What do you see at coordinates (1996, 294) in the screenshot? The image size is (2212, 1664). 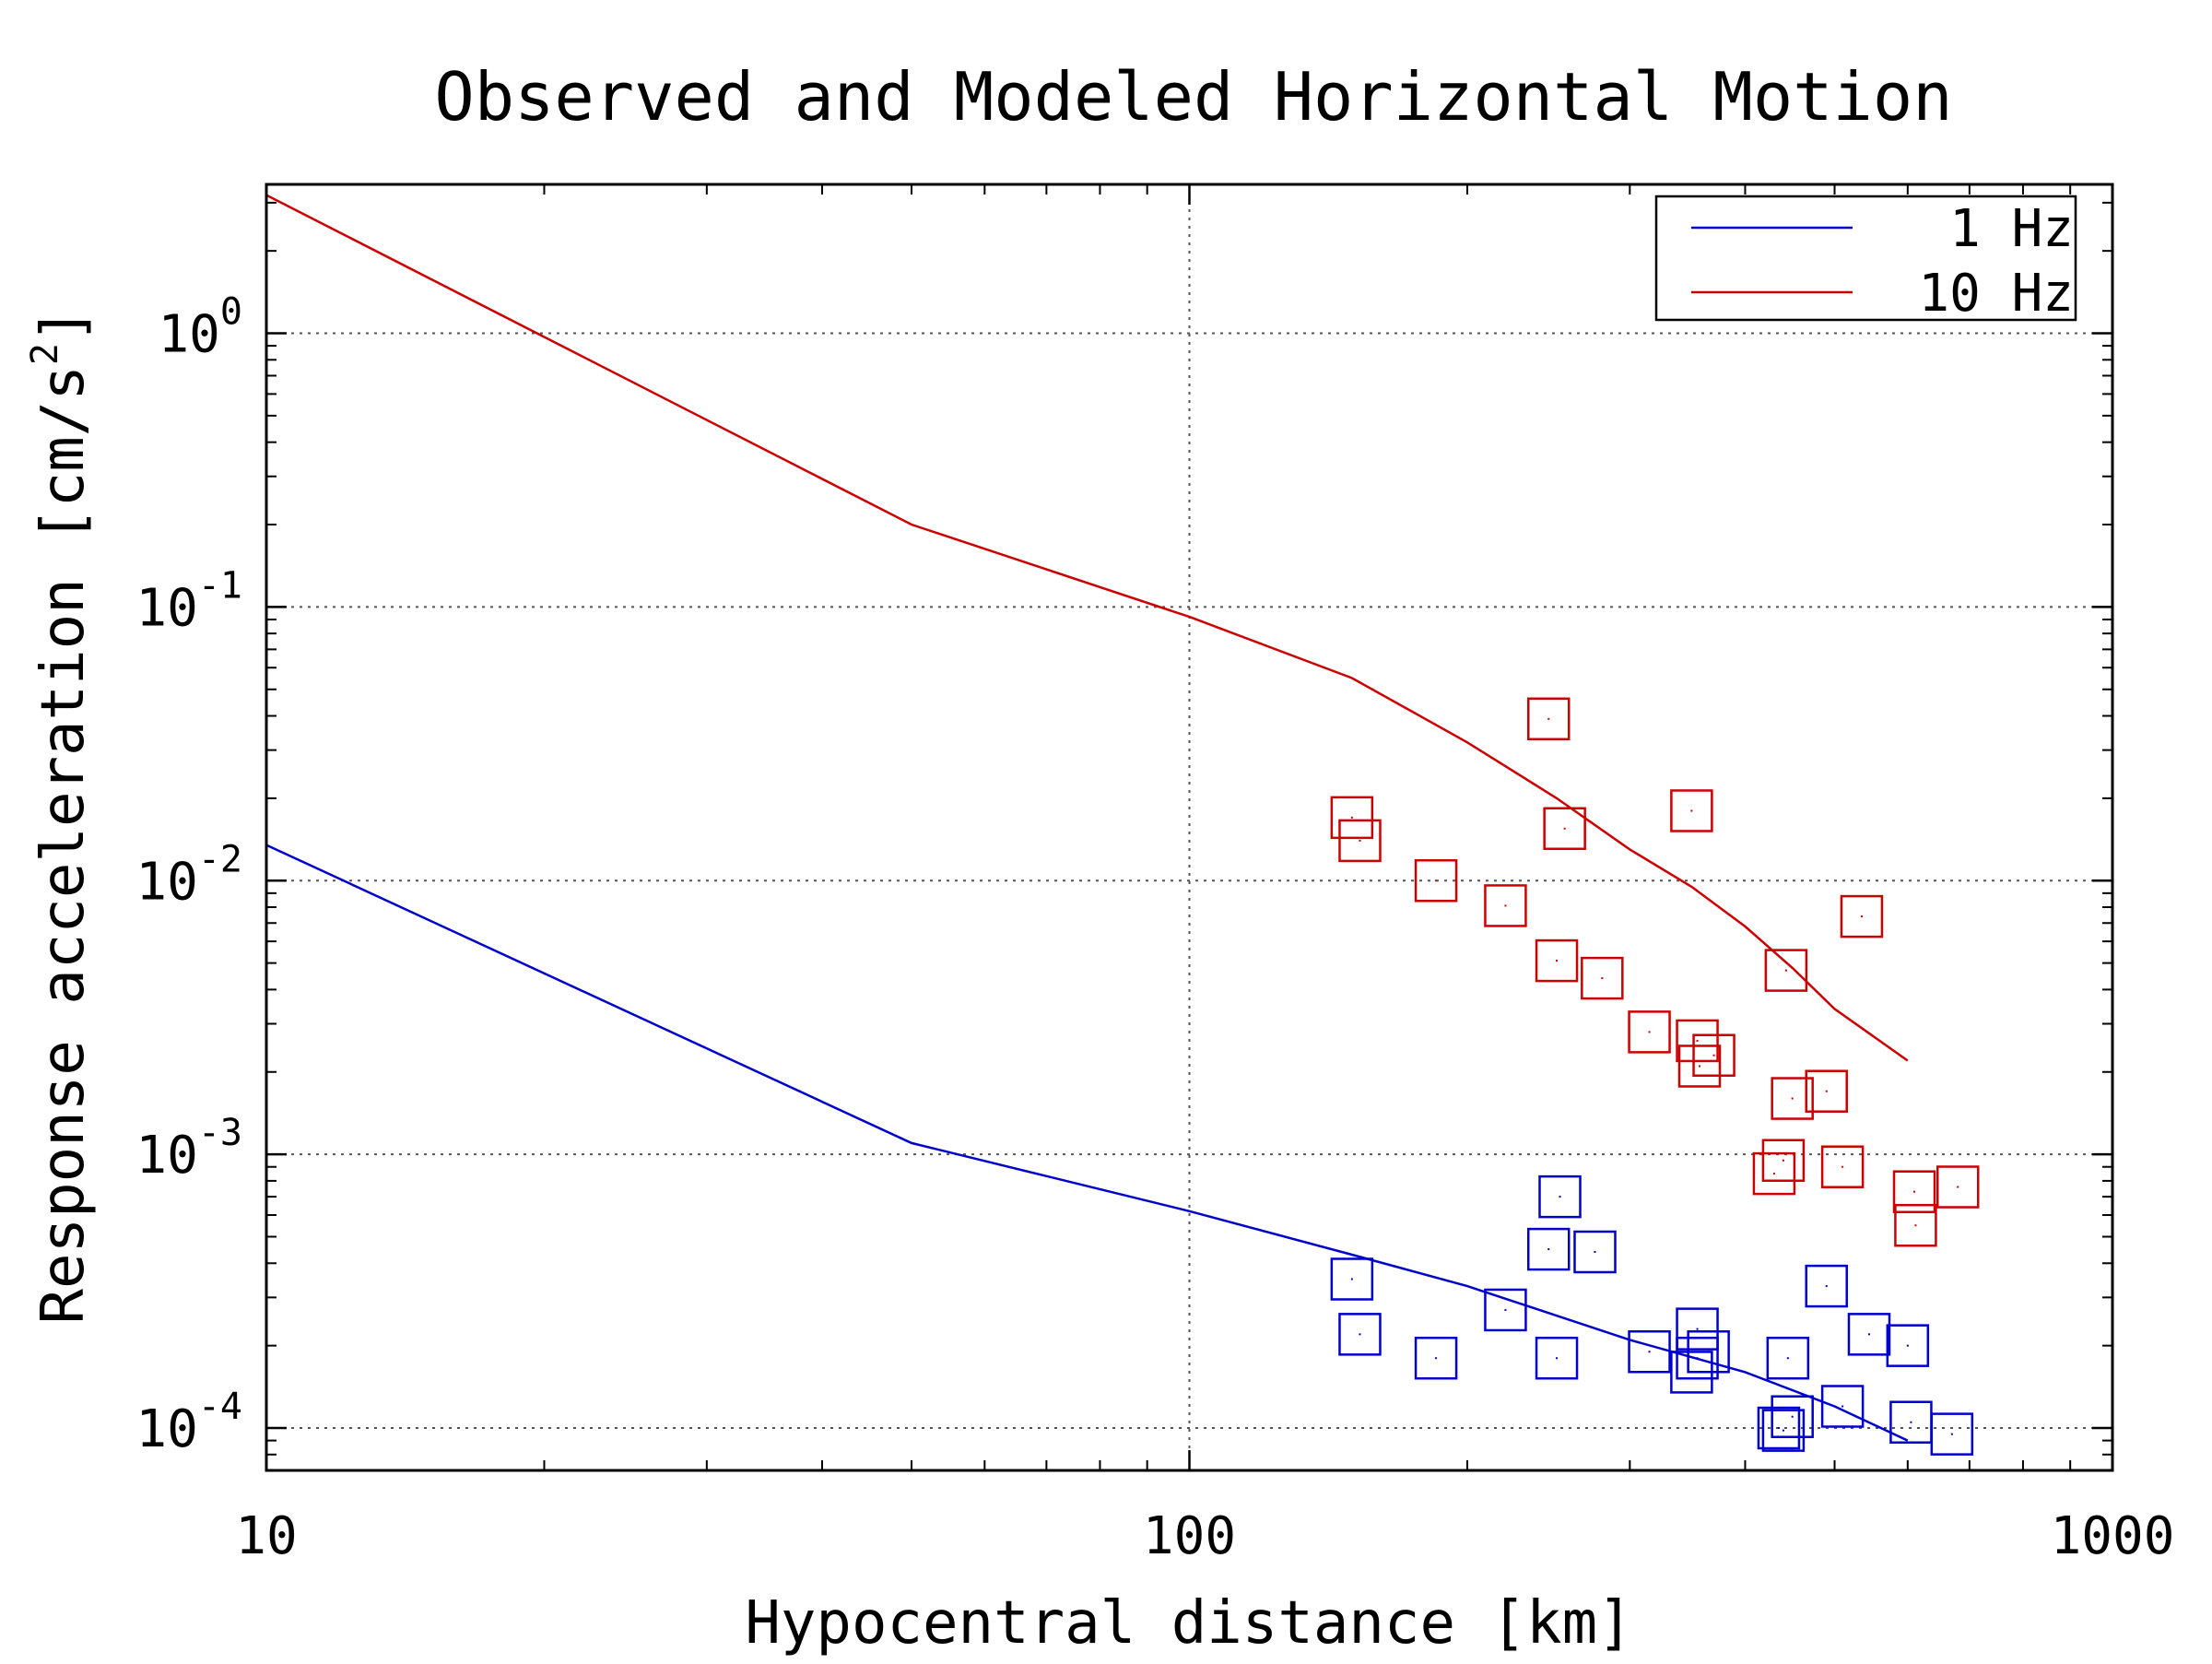 I see `legend-label: 10 Hz` at bounding box center [1996, 294].